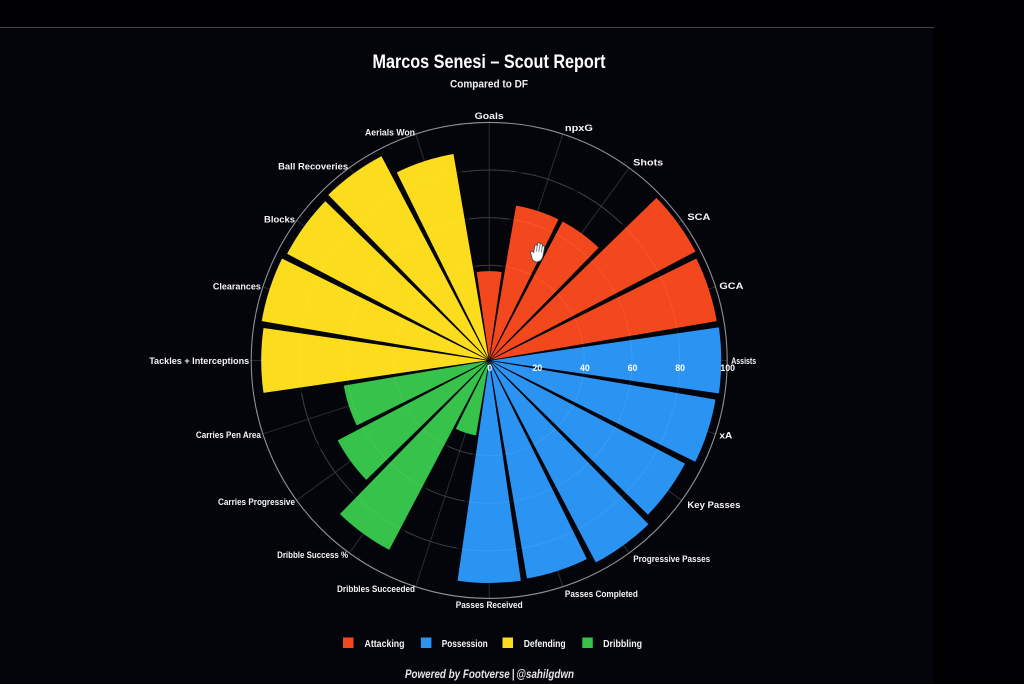 The height and width of the screenshot is (684, 1024). Describe the element at coordinates (385, 644) in the screenshot. I see `svg-text: Attacking` at that location.